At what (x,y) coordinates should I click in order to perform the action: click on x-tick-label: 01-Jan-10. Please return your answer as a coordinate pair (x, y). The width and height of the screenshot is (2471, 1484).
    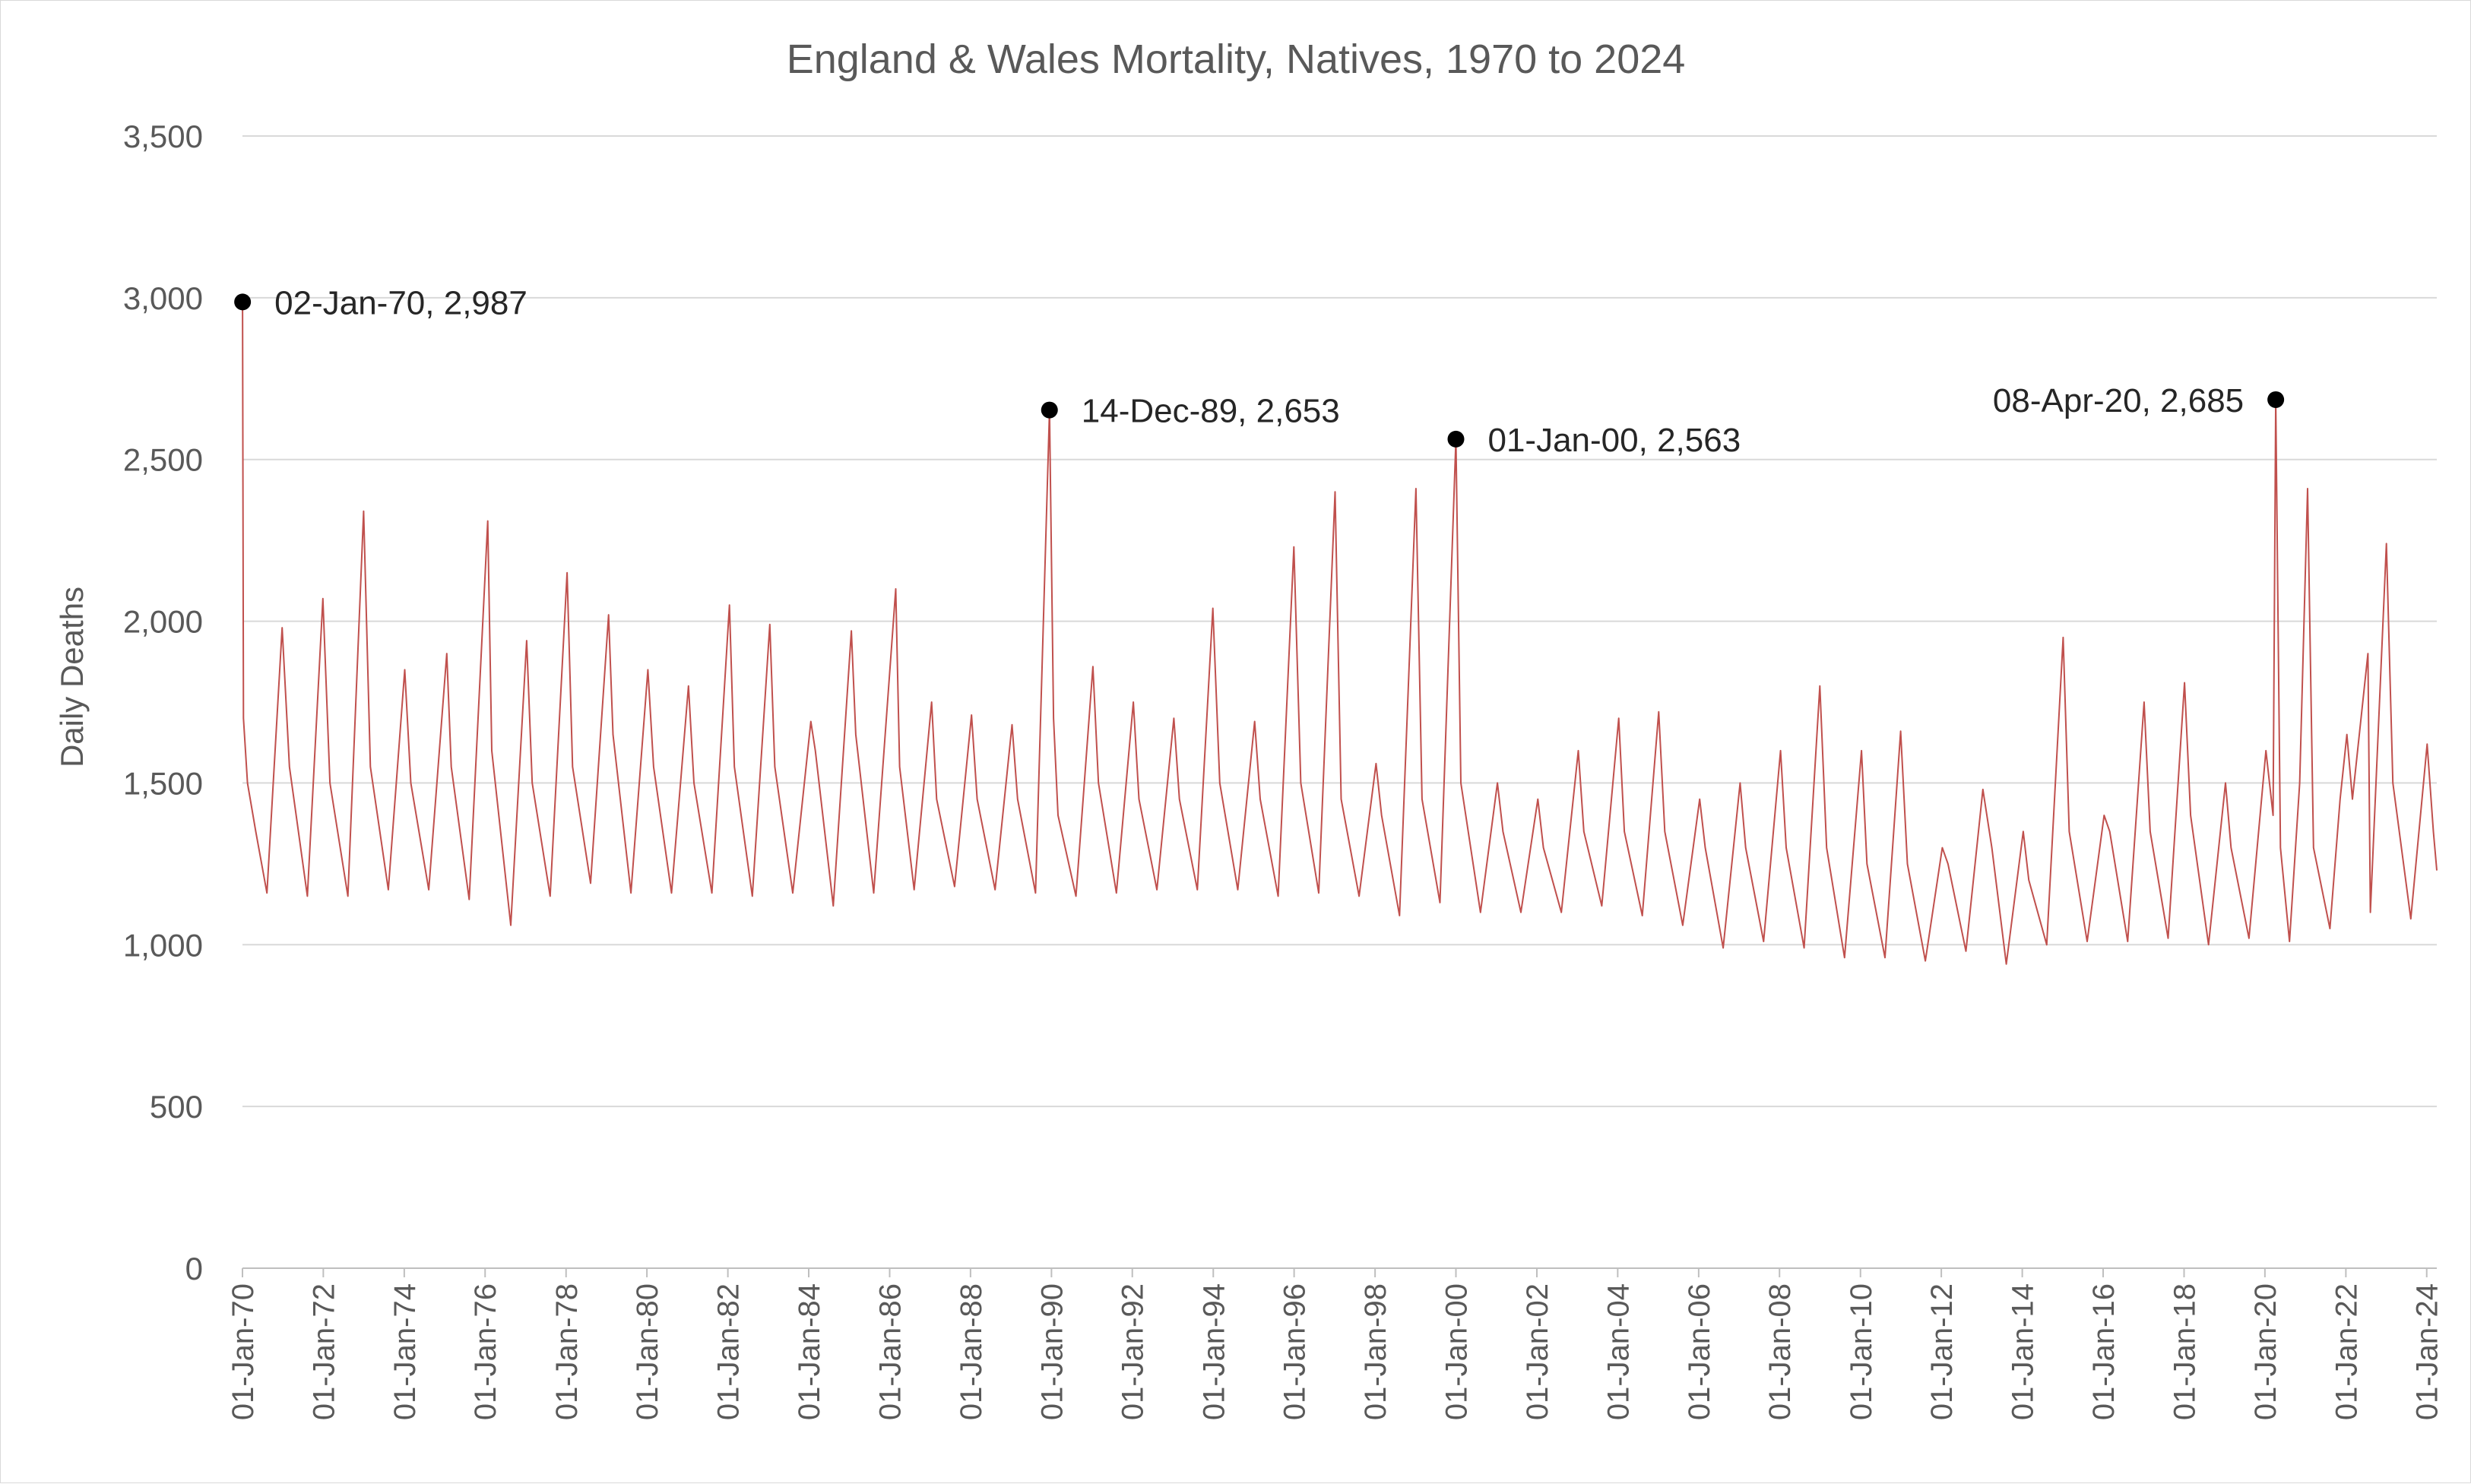
    Looking at the image, I should click on (1861, 1351).